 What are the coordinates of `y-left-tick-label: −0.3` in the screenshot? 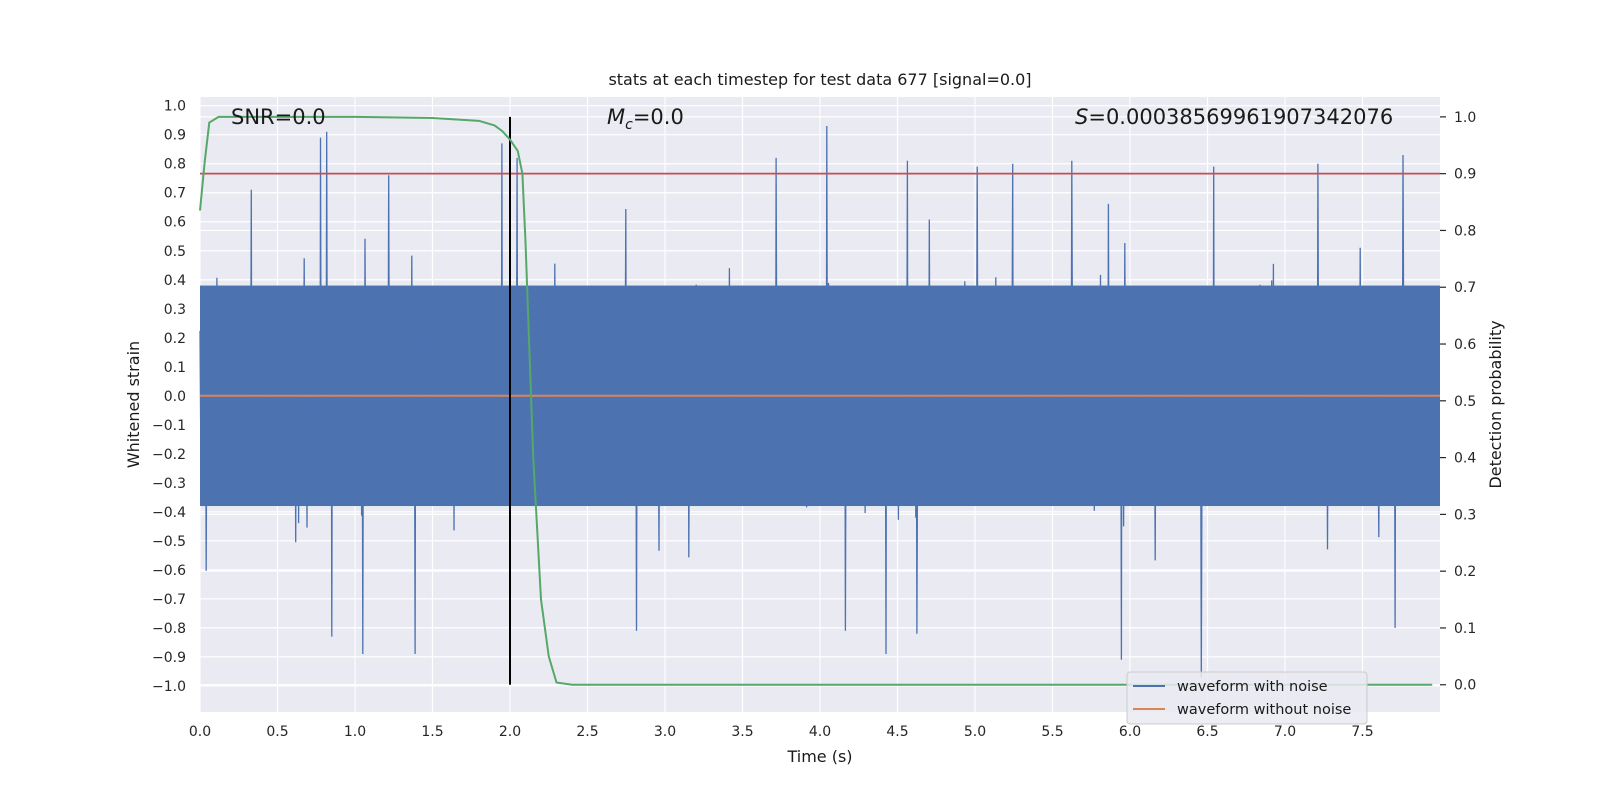 It's located at (169, 484).